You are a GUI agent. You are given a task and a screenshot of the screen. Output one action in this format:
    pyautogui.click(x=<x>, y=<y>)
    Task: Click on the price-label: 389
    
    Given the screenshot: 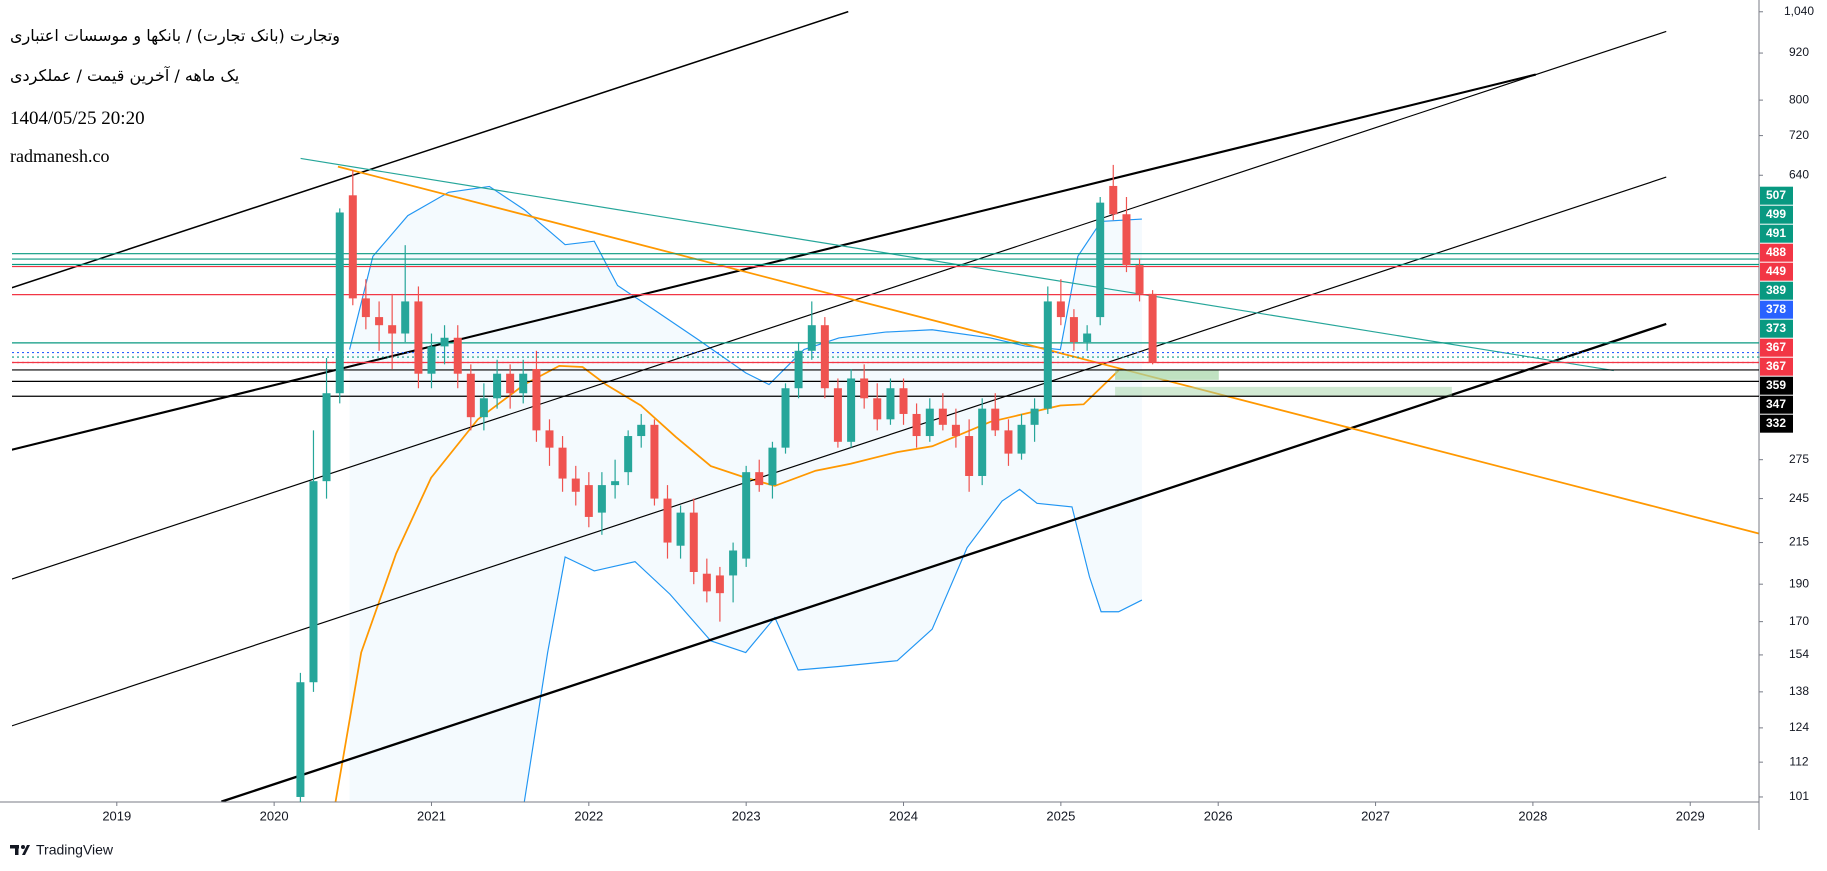 What is the action you would take?
    pyautogui.click(x=1776, y=290)
    